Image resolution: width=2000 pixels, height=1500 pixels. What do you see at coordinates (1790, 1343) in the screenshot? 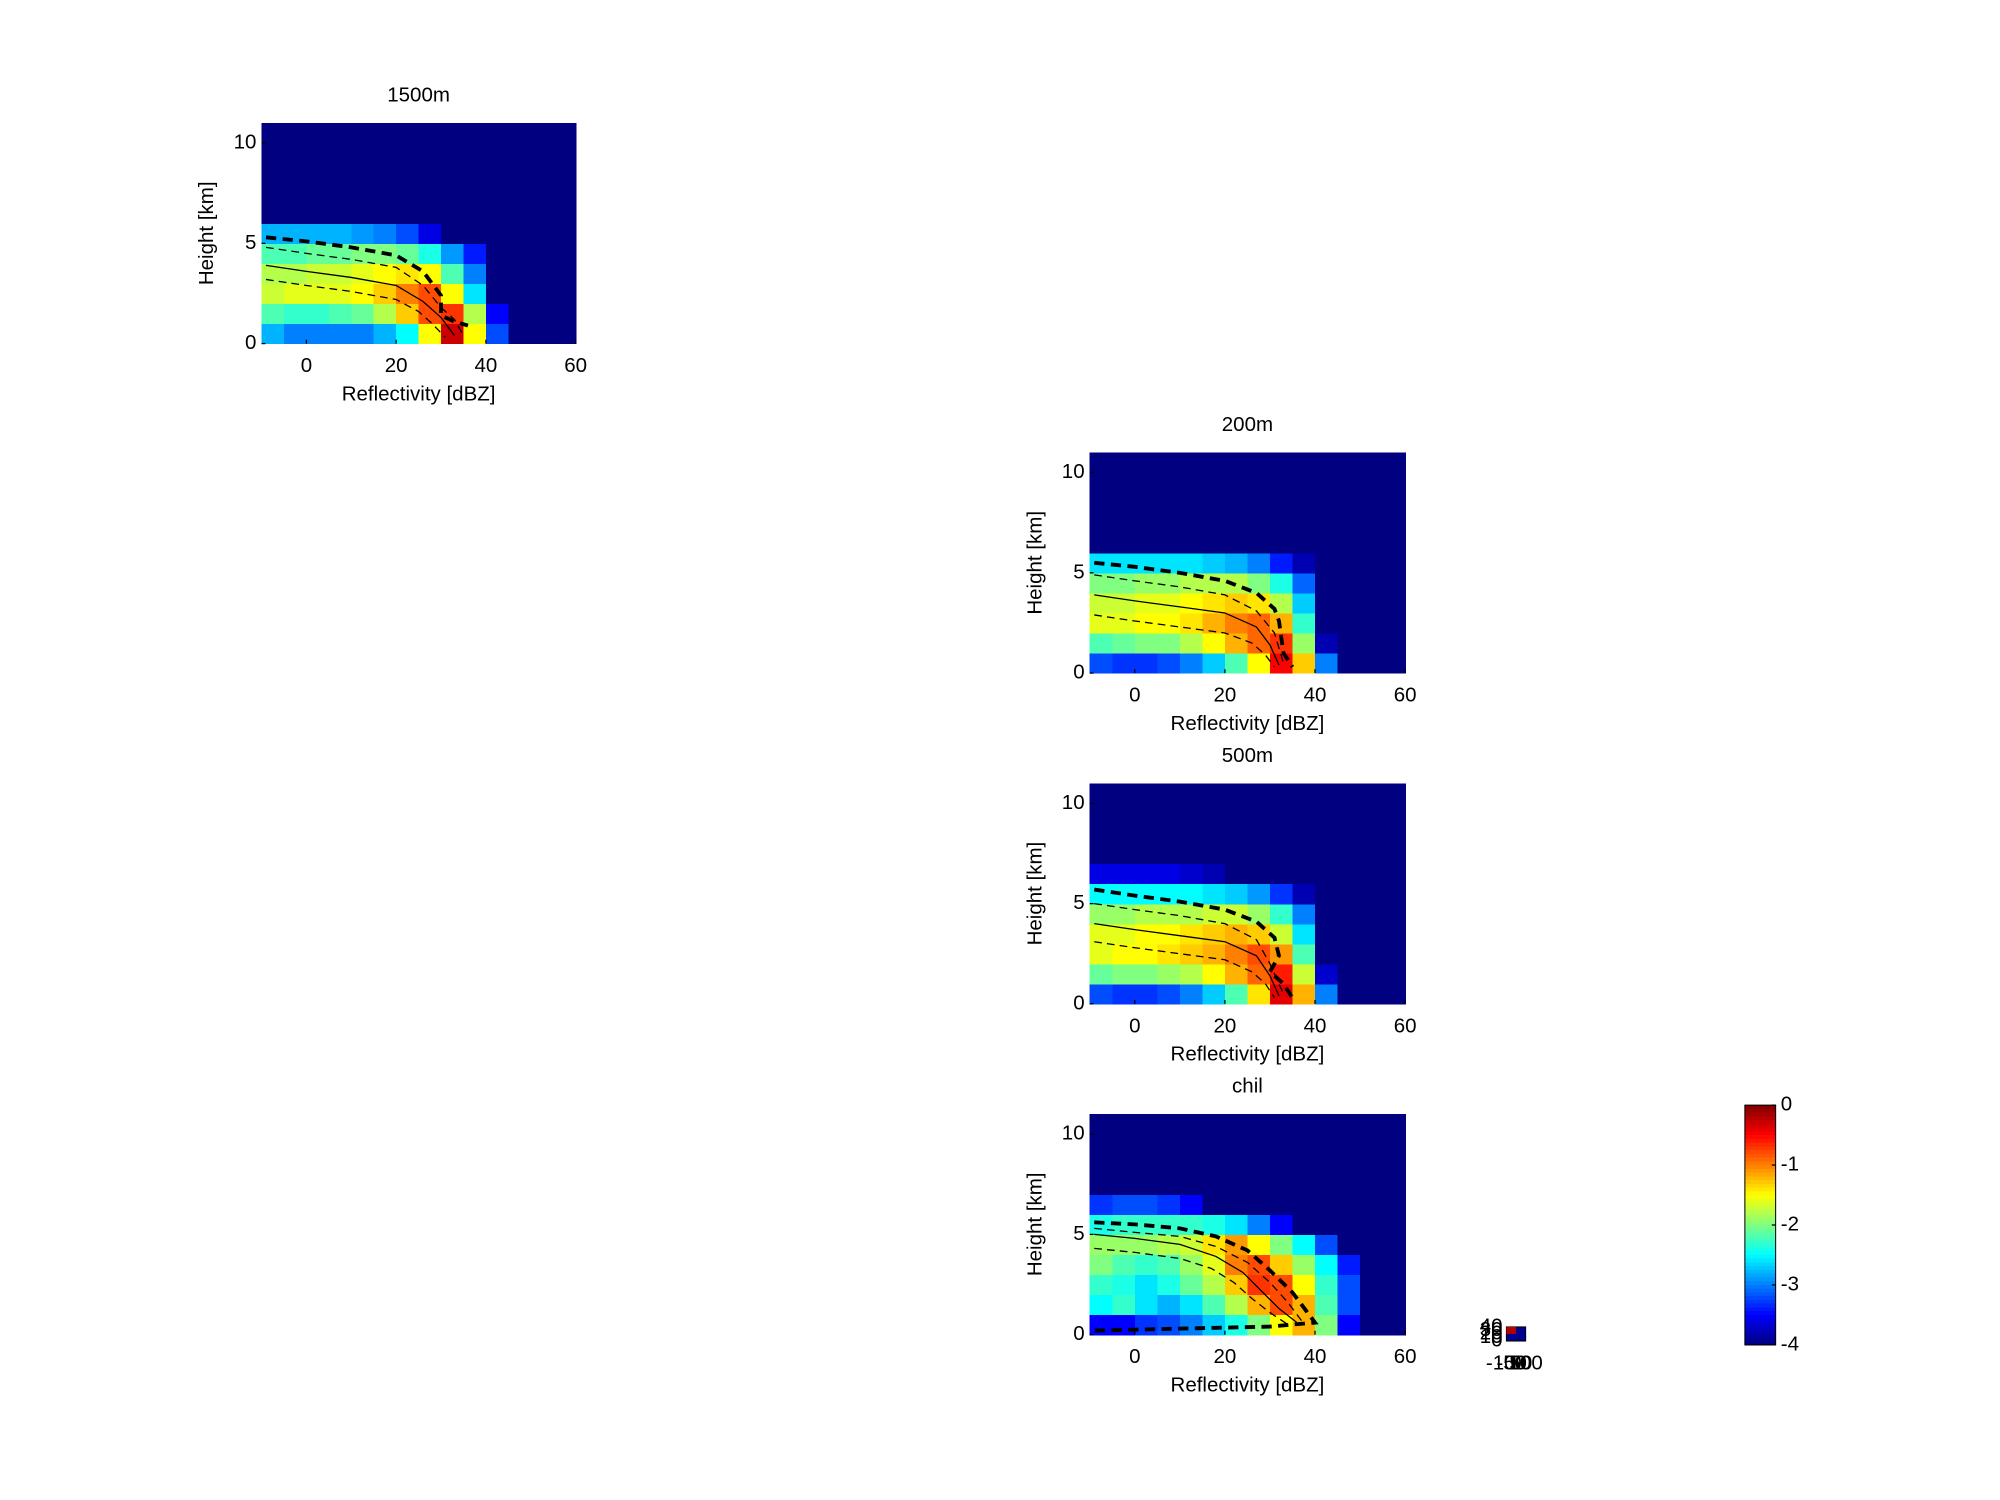
I see `colorbar-tick-label: -4` at bounding box center [1790, 1343].